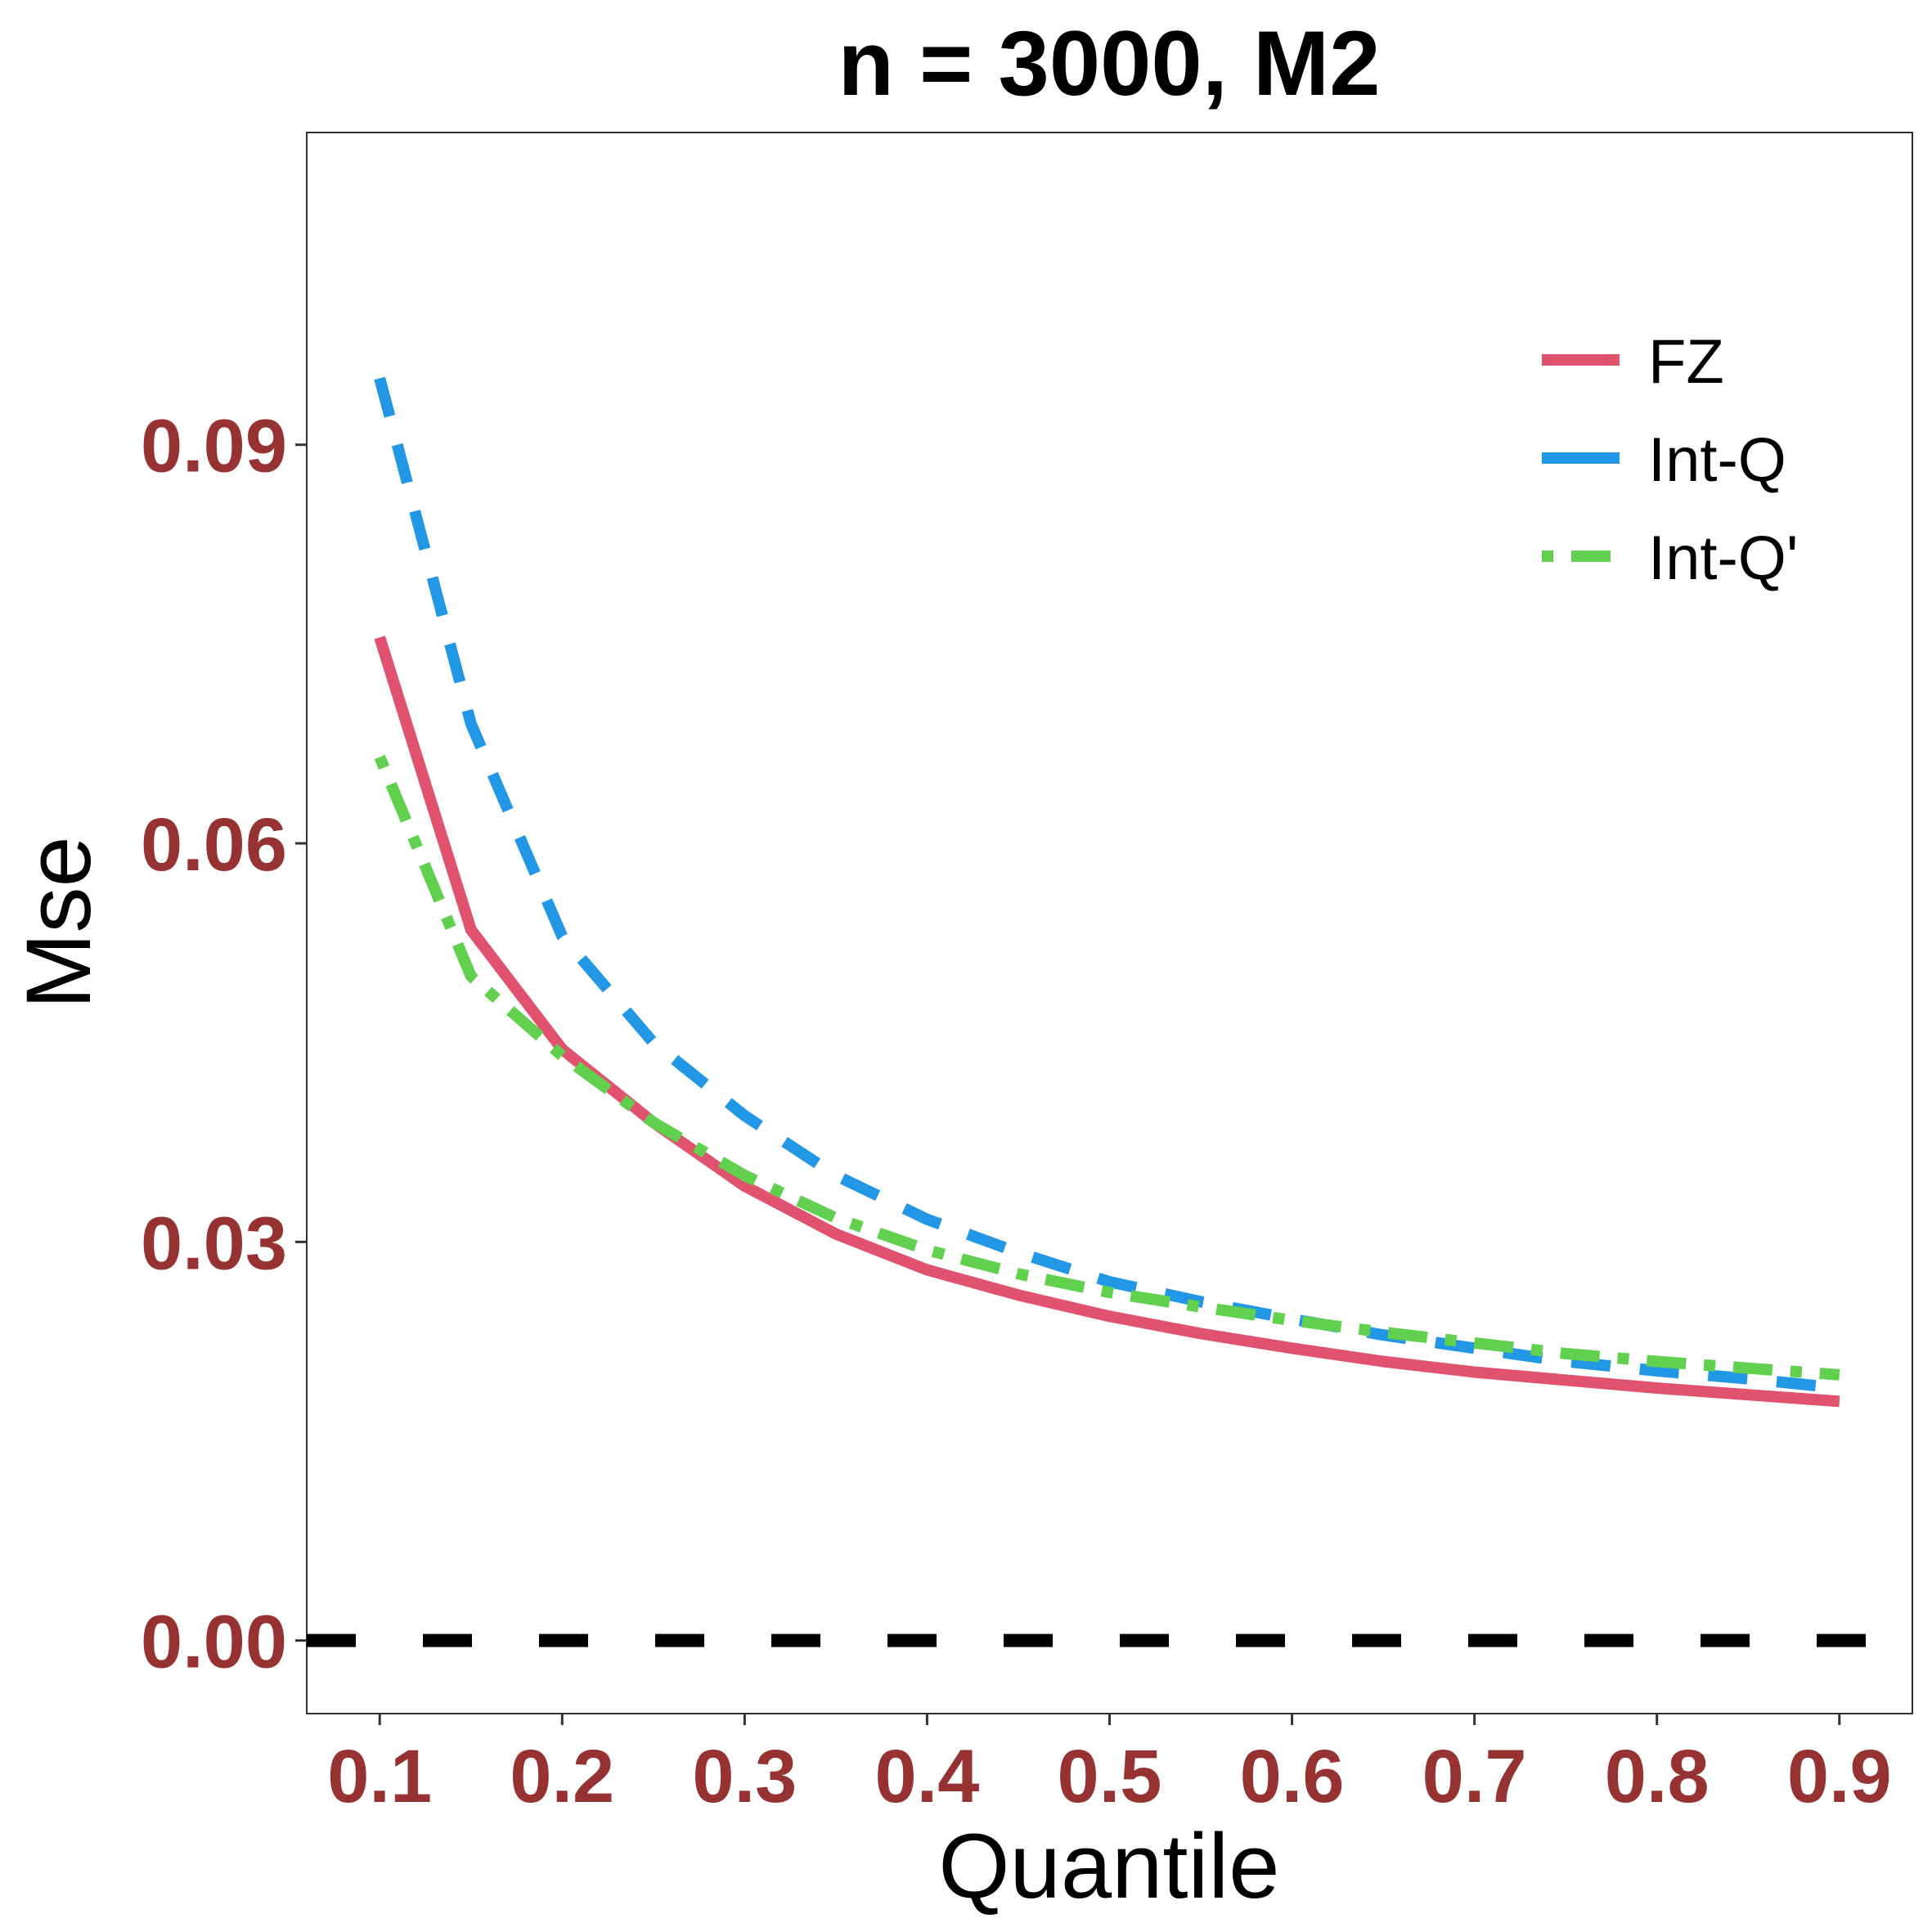  What do you see at coordinates (926, 1777) in the screenshot?
I see `x-tick-label: 0.4` at bounding box center [926, 1777].